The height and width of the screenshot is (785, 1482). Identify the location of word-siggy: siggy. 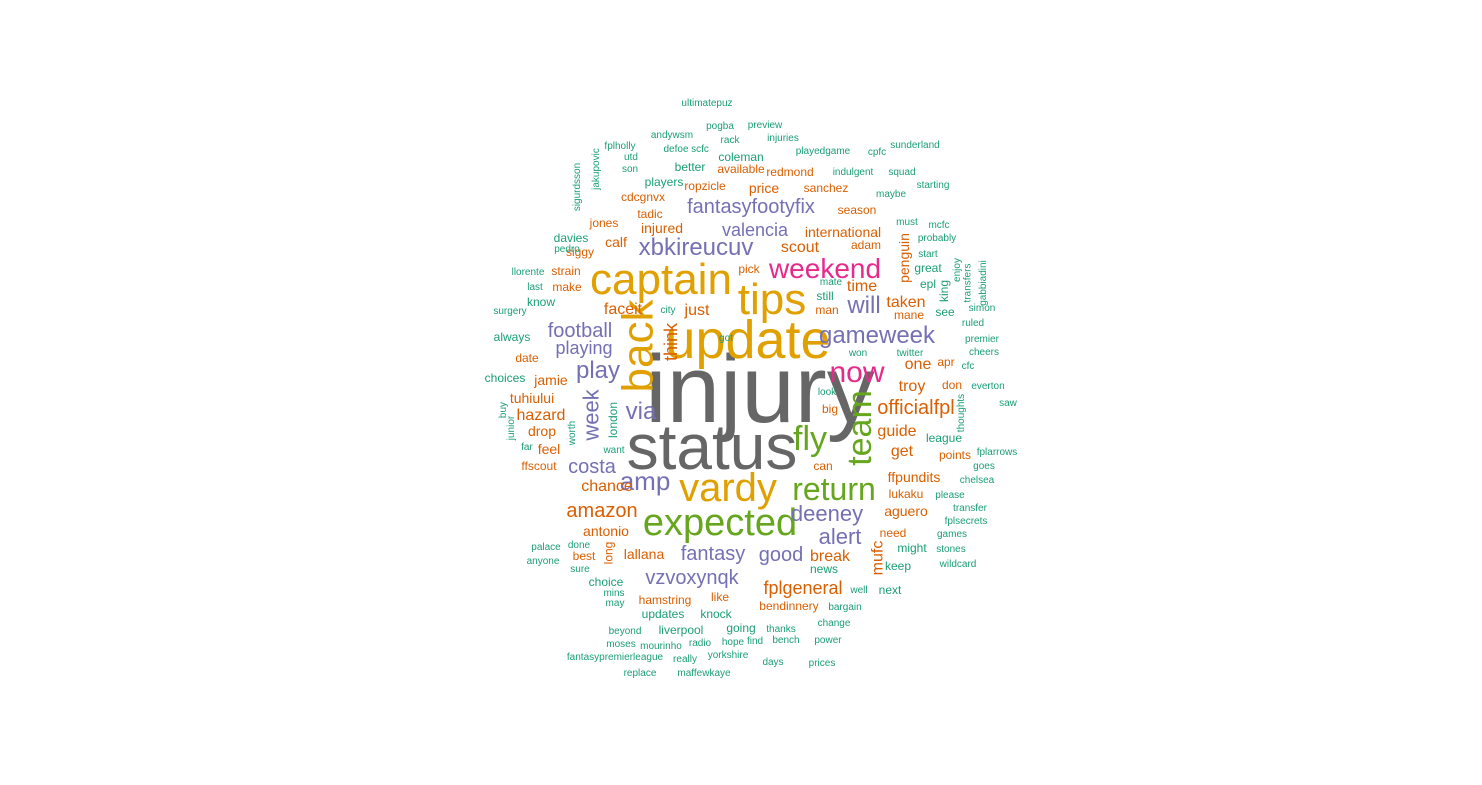
(579, 252).